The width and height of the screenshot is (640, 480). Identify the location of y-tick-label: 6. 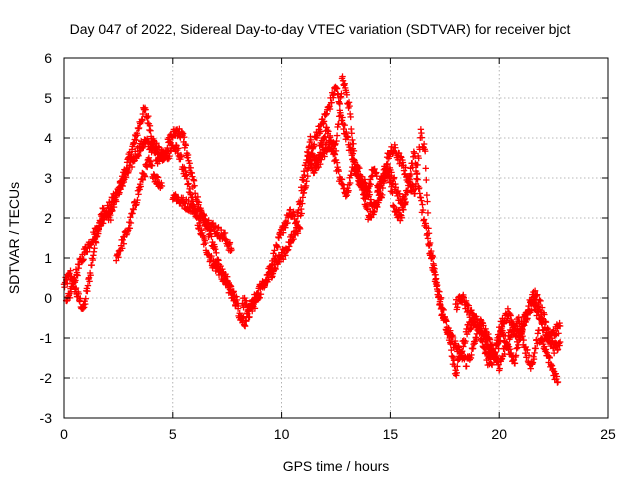
(48, 58).